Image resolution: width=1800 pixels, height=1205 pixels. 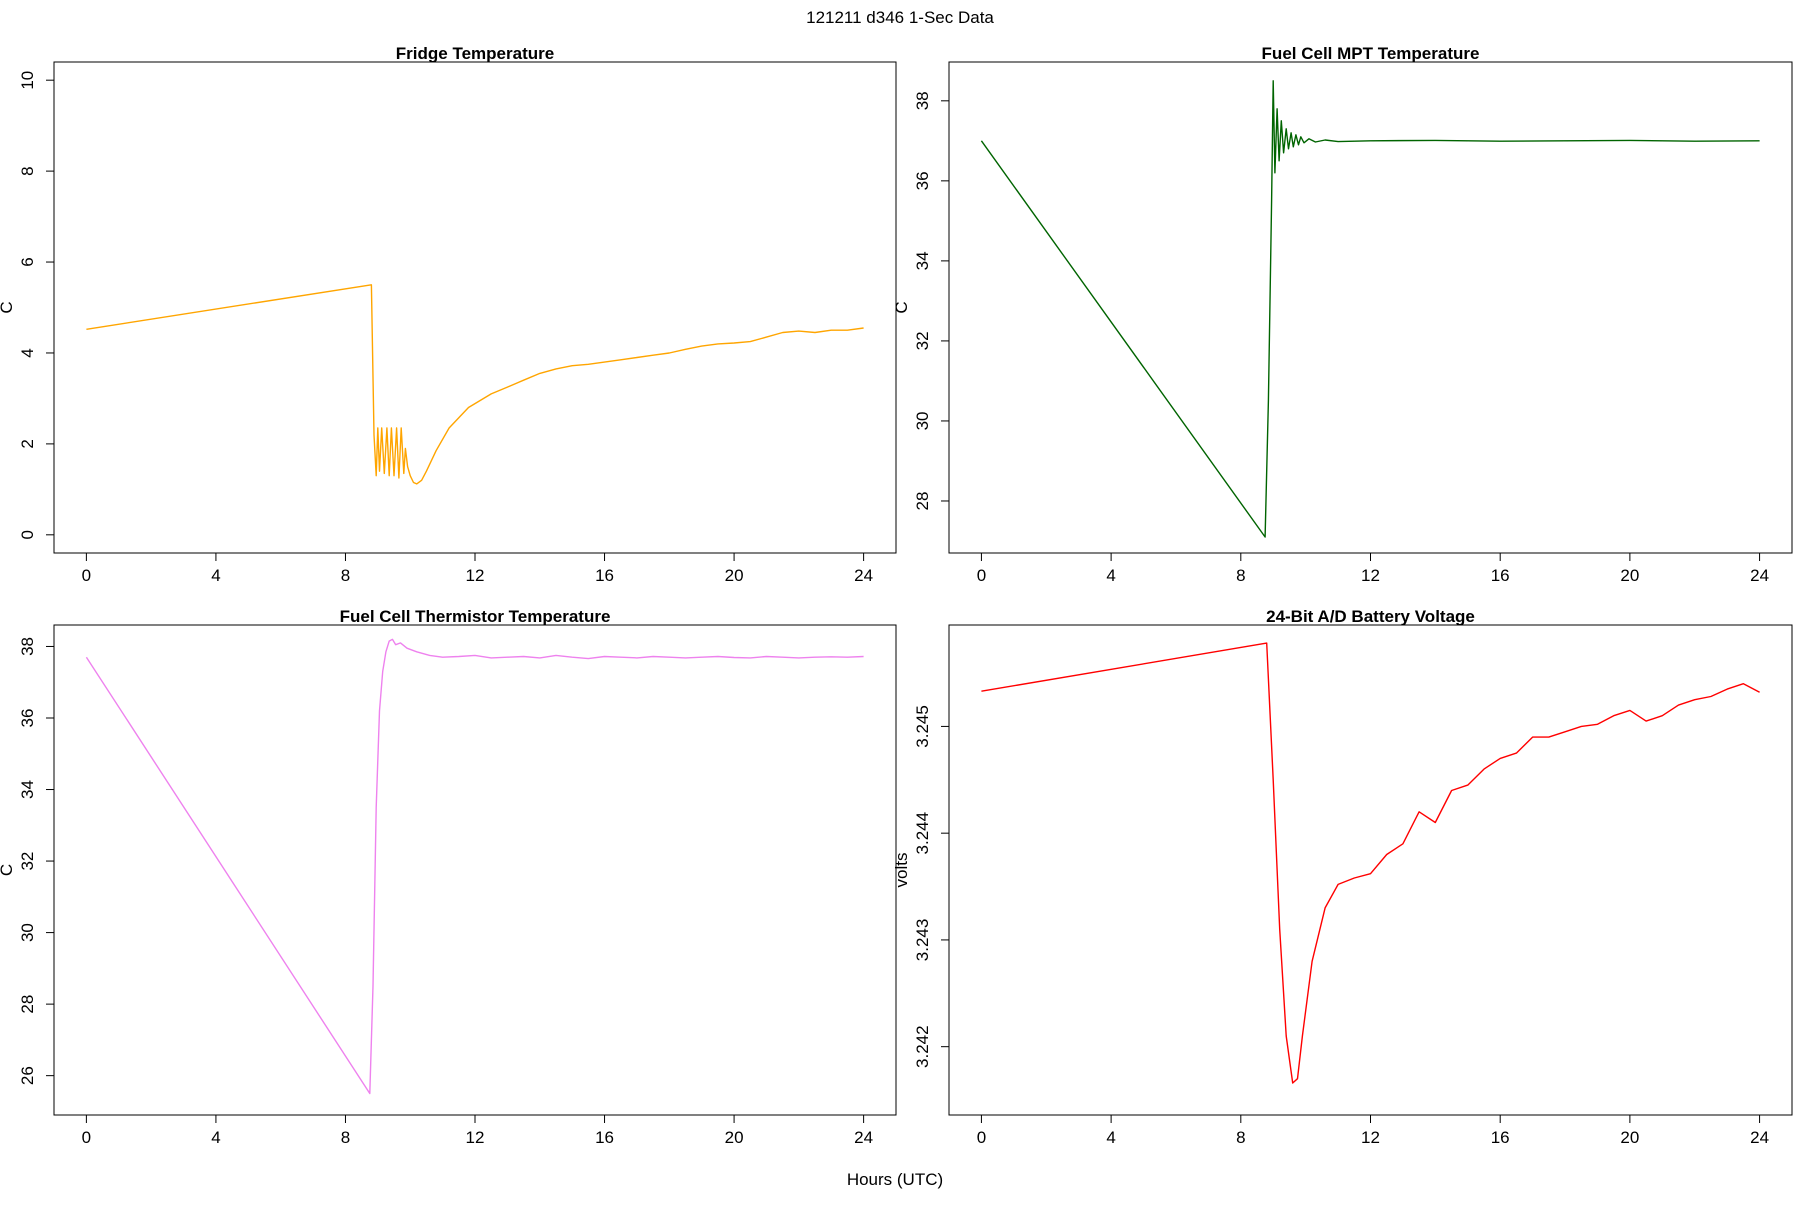 I want to click on y-tick-label: 2, so click(x=27, y=443).